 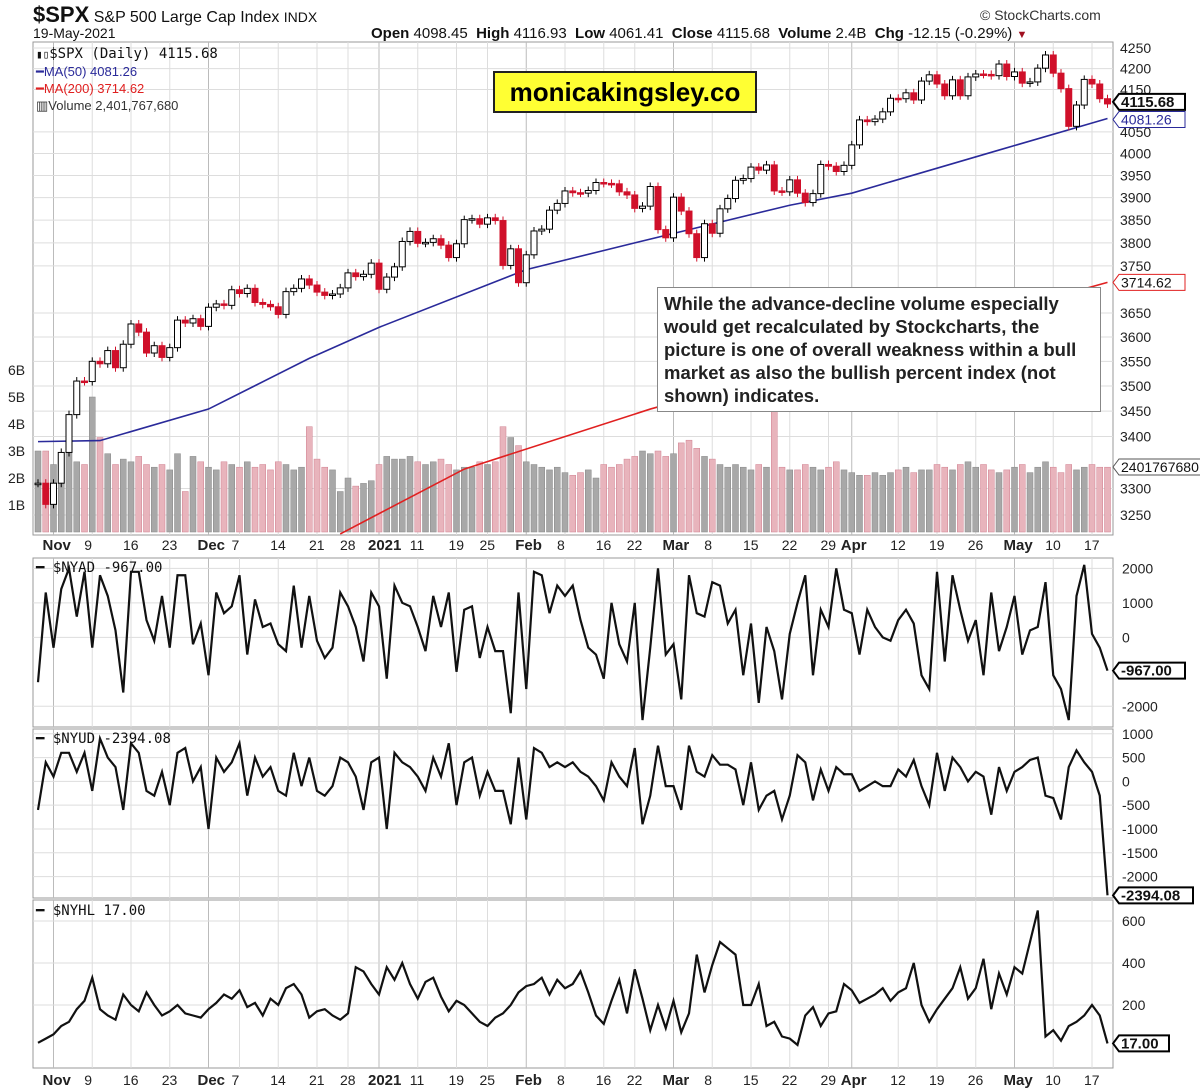 What do you see at coordinates (88, 1080) in the screenshot?
I see `x-tick-label-bottom: 9` at bounding box center [88, 1080].